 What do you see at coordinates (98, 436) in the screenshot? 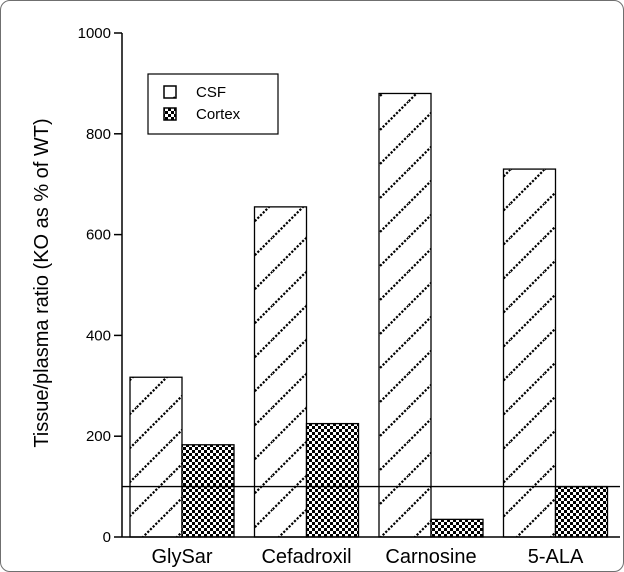
I see `y-tick-label: 200` at bounding box center [98, 436].